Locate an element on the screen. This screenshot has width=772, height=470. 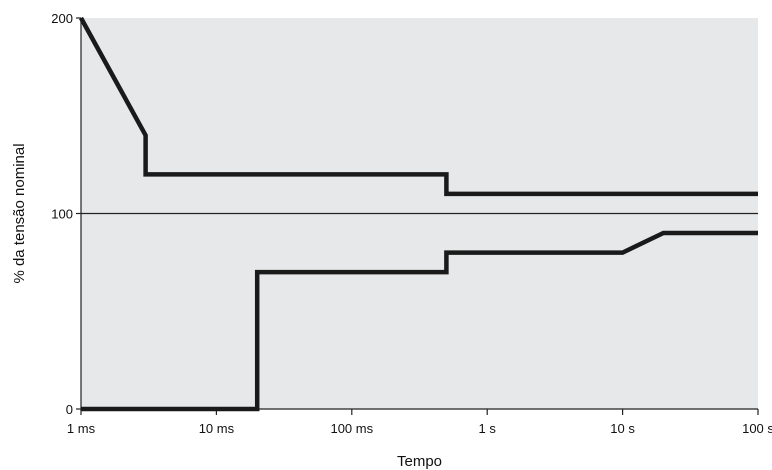
x-tick-label: 1 s is located at coordinates (488, 428).